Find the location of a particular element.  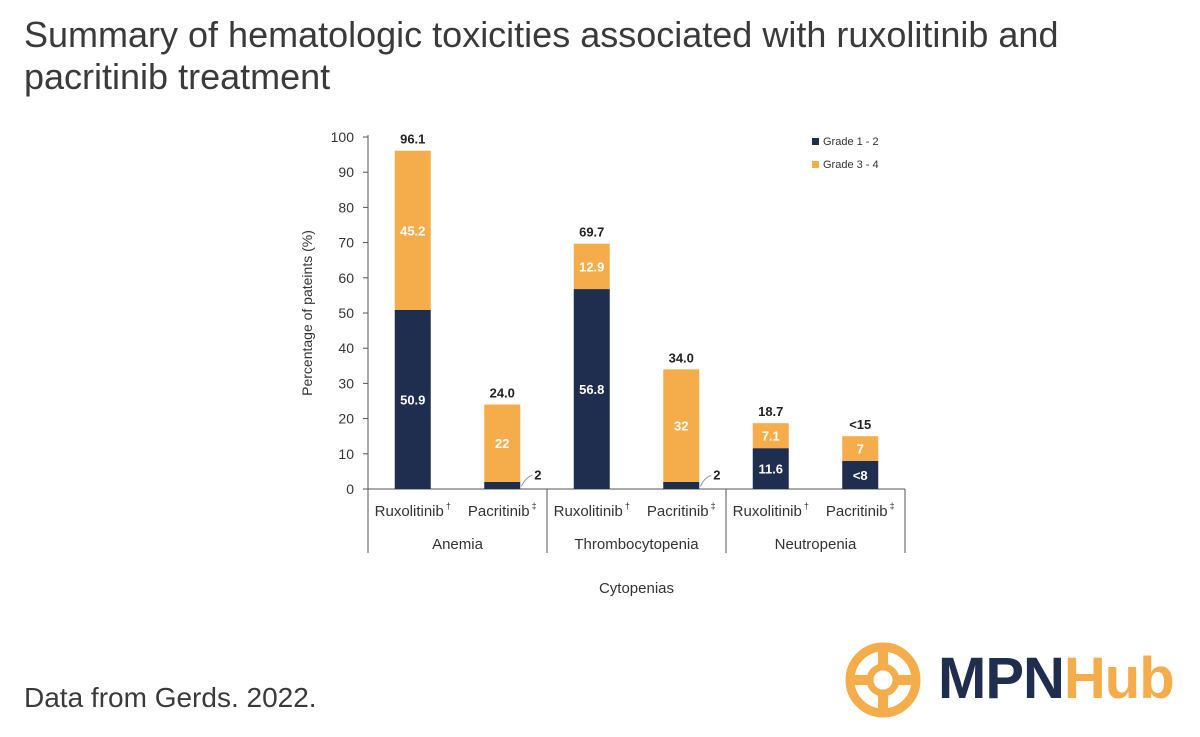

y-tick-label: 90 is located at coordinates (346, 172).